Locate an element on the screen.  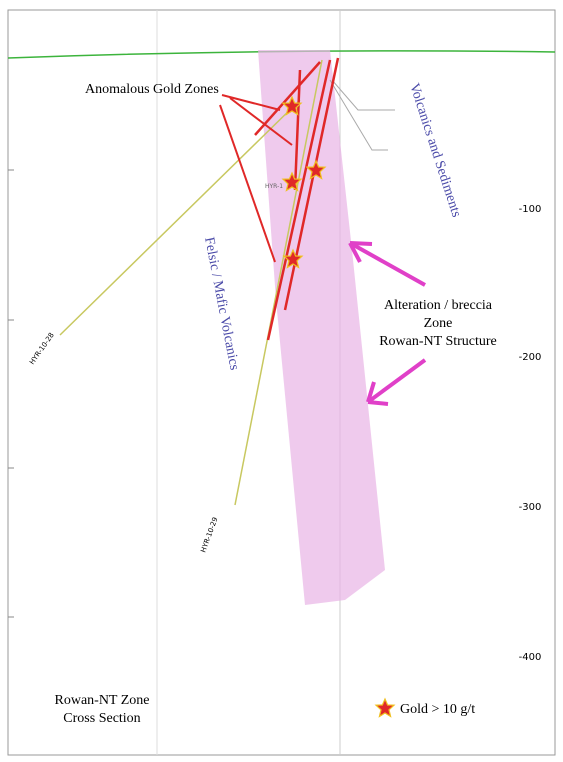
title: Cross Section is located at coordinates (101, 718).